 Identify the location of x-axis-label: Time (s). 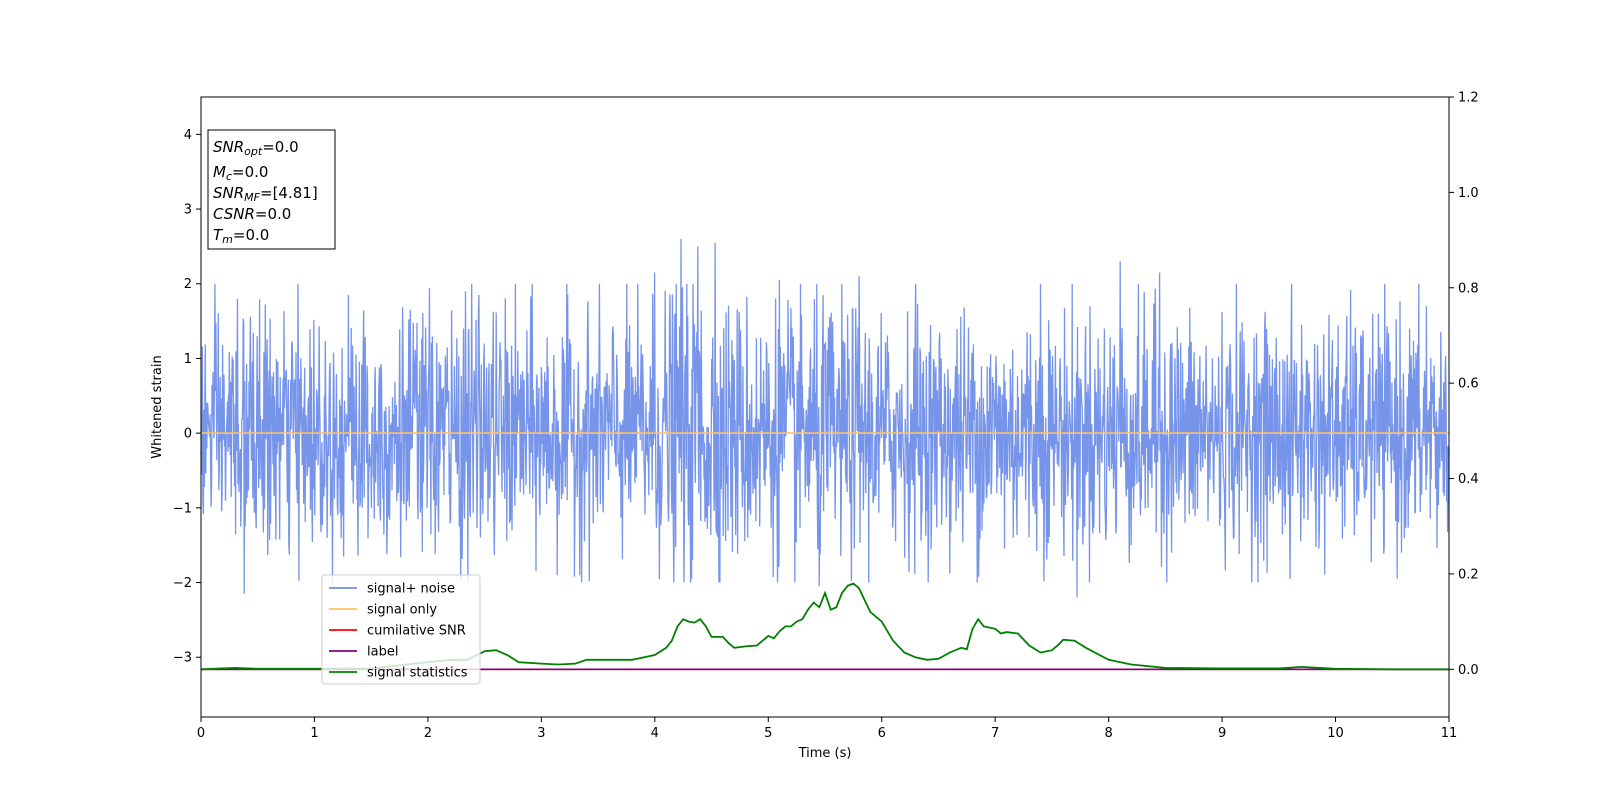
(825, 753).